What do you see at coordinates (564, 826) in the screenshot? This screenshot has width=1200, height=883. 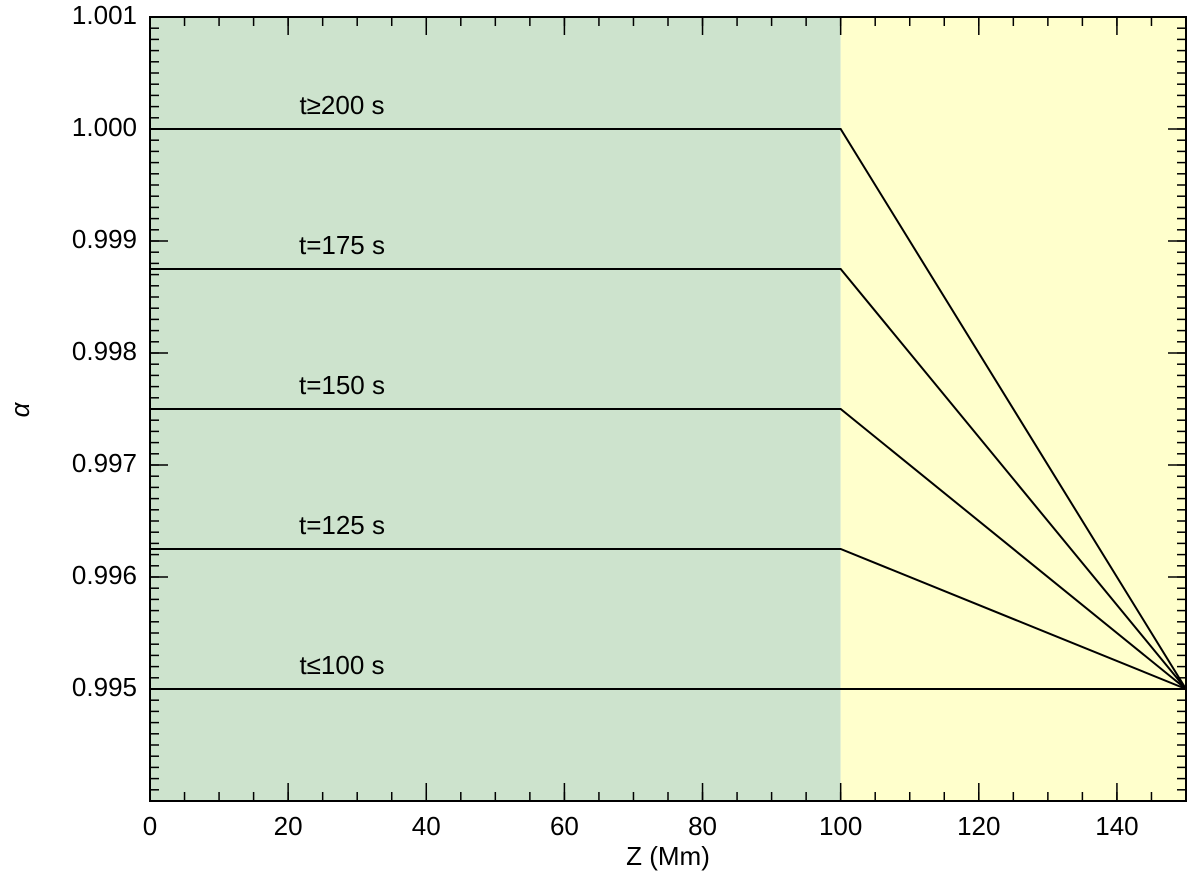 I see `x-tick-label: 60` at bounding box center [564, 826].